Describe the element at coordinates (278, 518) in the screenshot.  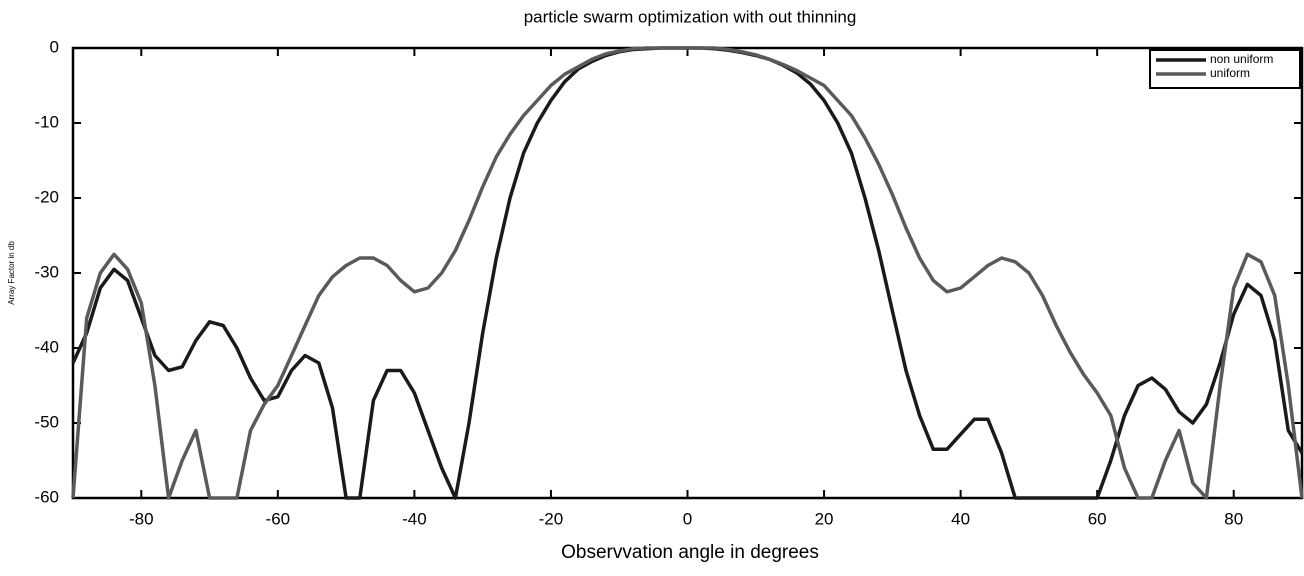
I see `x-tick-label: -60` at that location.